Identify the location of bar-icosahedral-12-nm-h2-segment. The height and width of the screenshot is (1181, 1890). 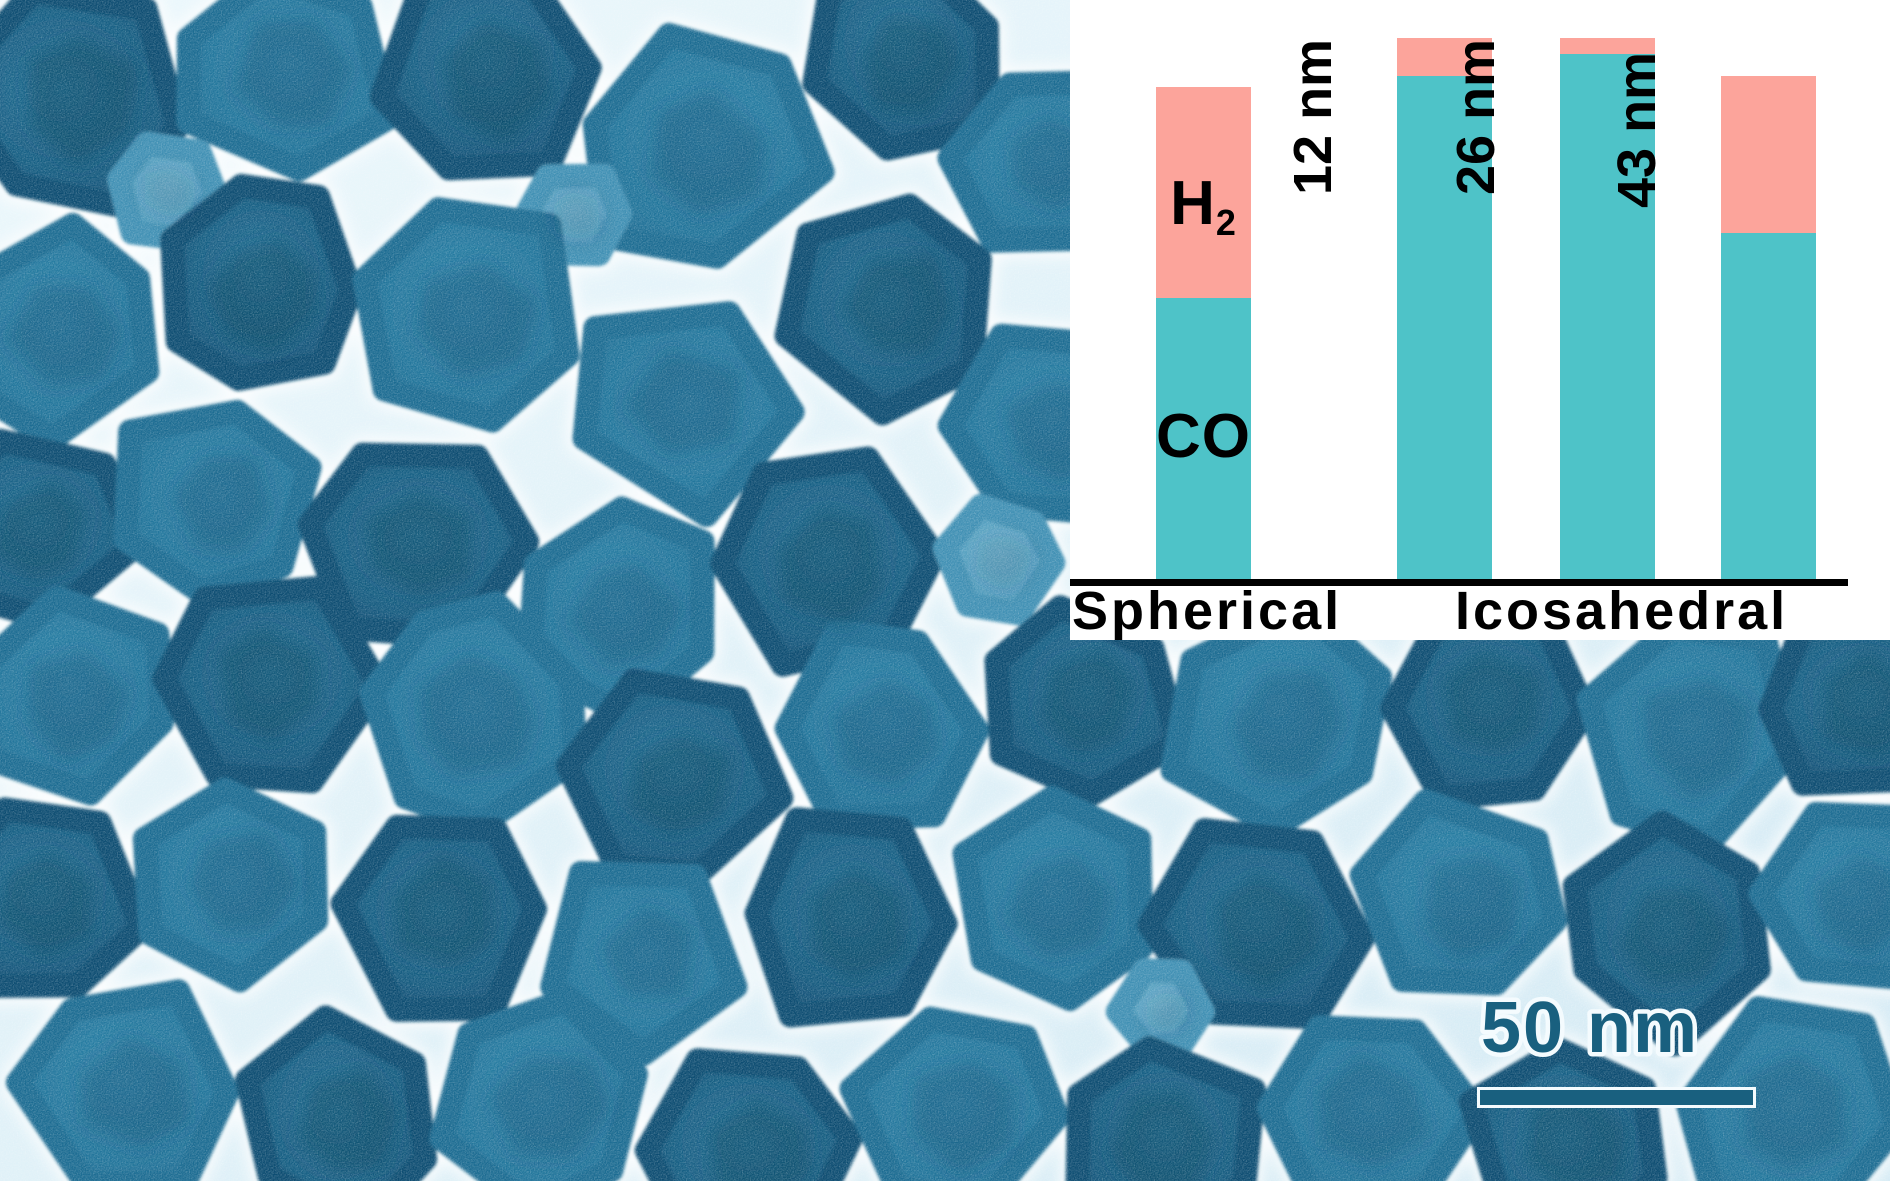
(1444, 57).